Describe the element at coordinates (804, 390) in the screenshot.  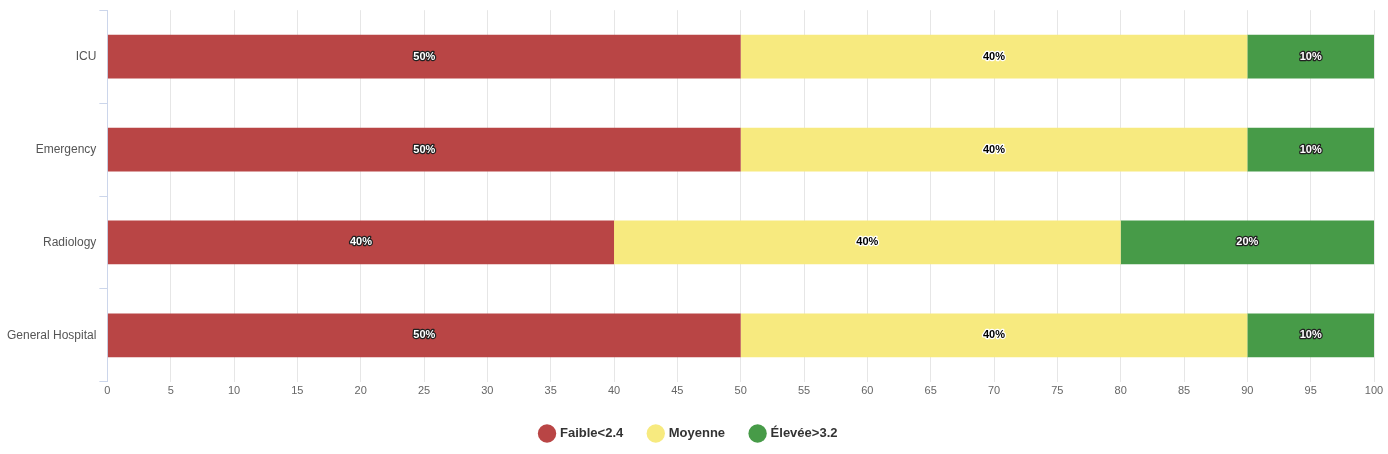
I see `x-tick-label: 55` at that location.